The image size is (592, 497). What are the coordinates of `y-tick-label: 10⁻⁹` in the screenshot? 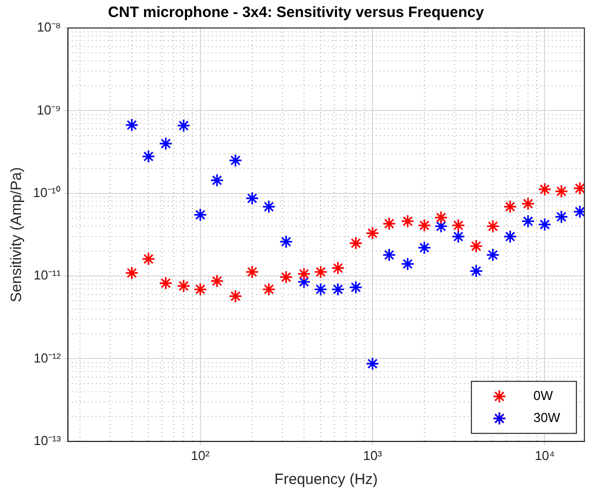 It's located at (48, 110).